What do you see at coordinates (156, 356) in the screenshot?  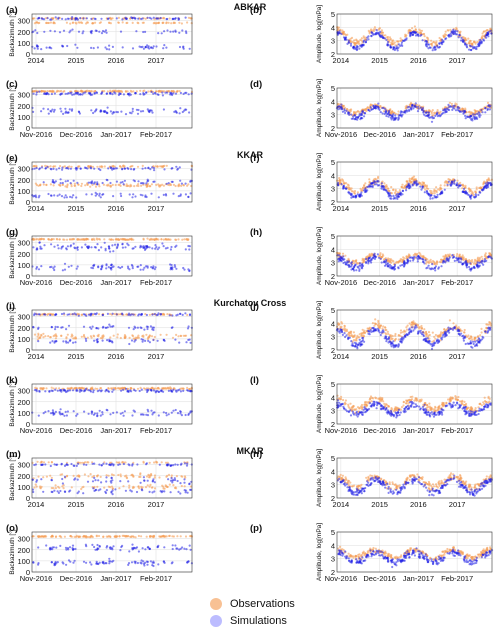 I see `x-tick-label: 2017` at bounding box center [156, 356].